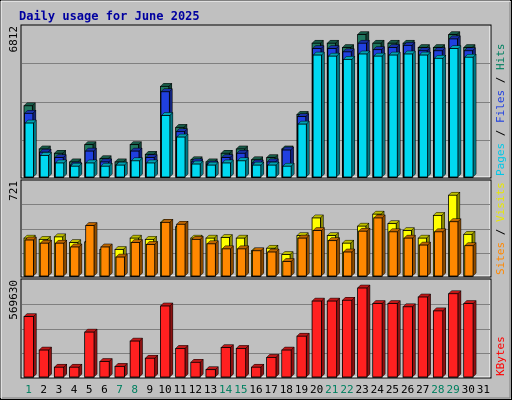 Image resolution: width=512 pixels, height=405 pixels. What do you see at coordinates (500, 106) in the screenshot?
I see `panel-label-part: Files` at bounding box center [500, 106].